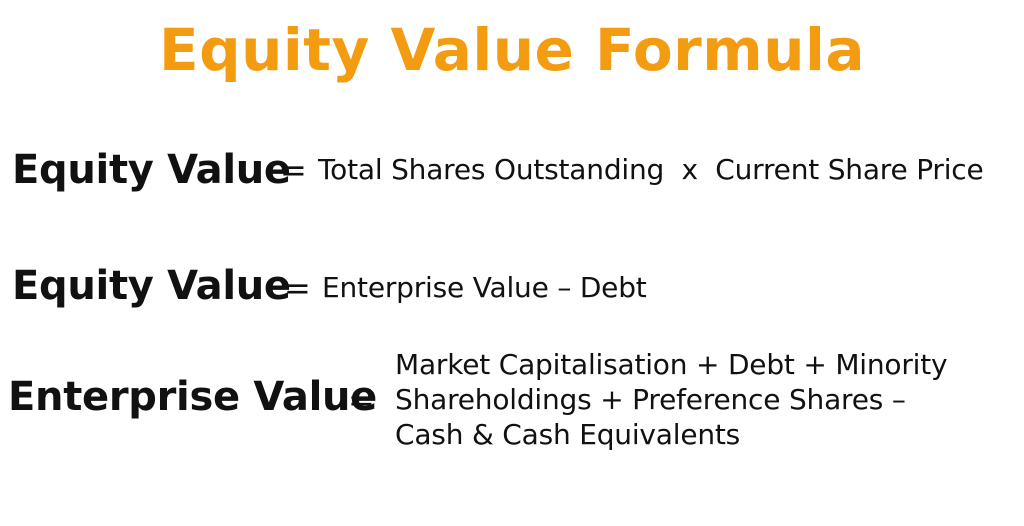  What do you see at coordinates (151, 286) in the screenshot?
I see `formula-2-lhs: Equity Value` at bounding box center [151, 286].